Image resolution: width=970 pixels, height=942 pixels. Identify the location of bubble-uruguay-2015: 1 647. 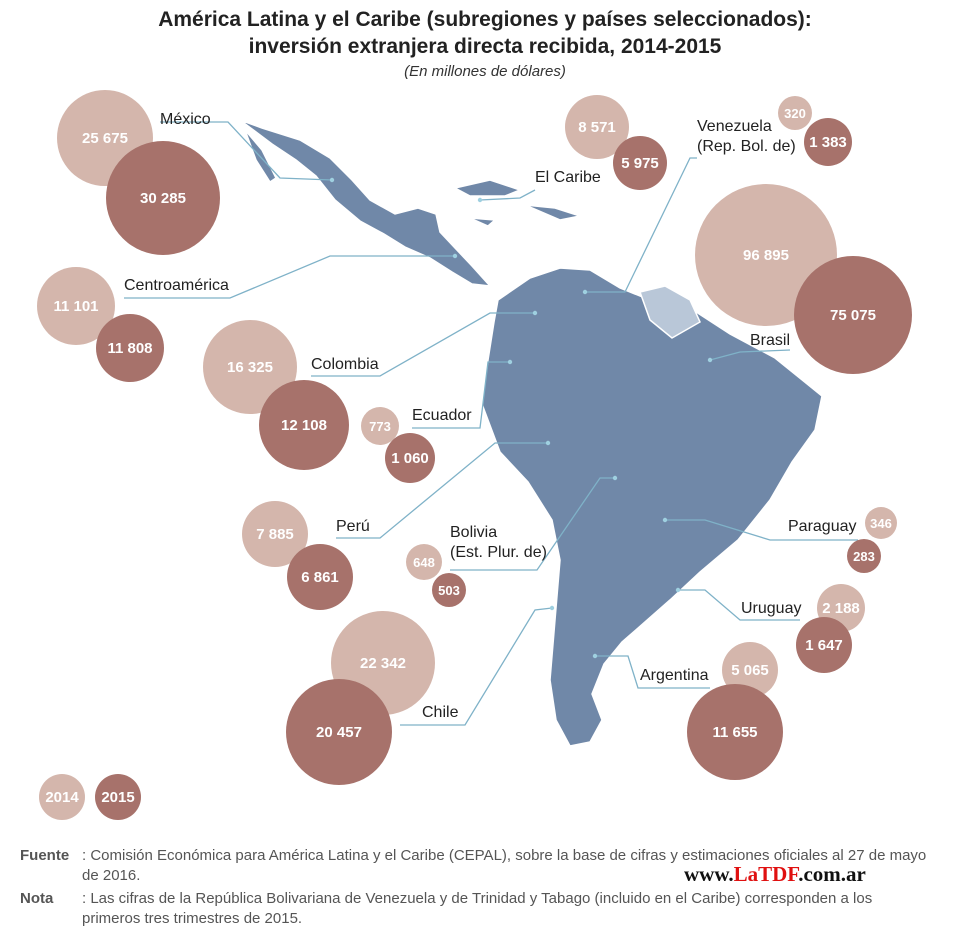
(824, 645).